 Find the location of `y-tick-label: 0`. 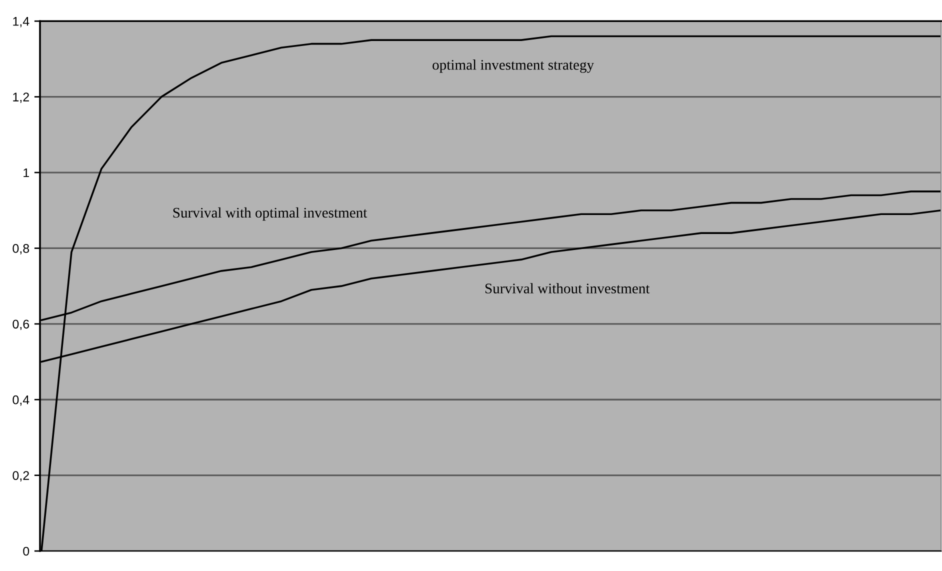

y-tick-label: 0 is located at coordinates (26, 551).